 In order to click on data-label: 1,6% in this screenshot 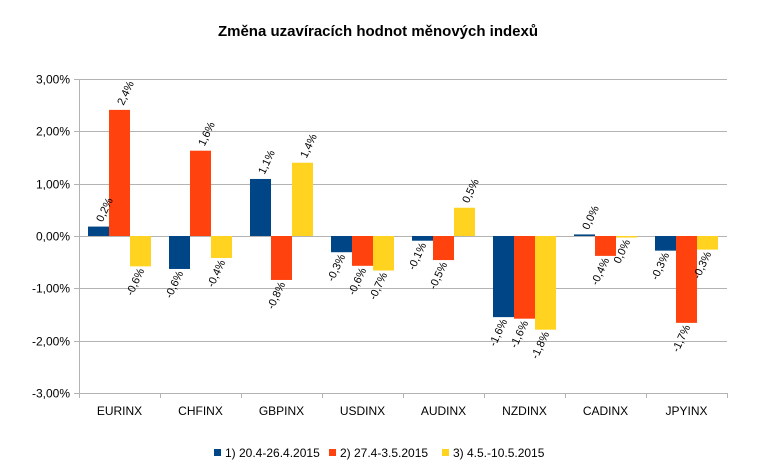, I will do `click(207, 134)`.